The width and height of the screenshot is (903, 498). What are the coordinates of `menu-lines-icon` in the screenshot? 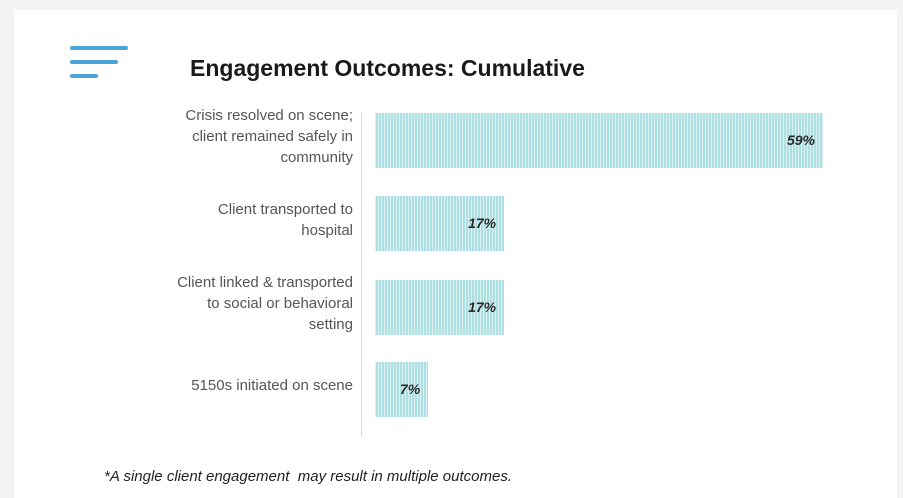 It's located at (100, 68).